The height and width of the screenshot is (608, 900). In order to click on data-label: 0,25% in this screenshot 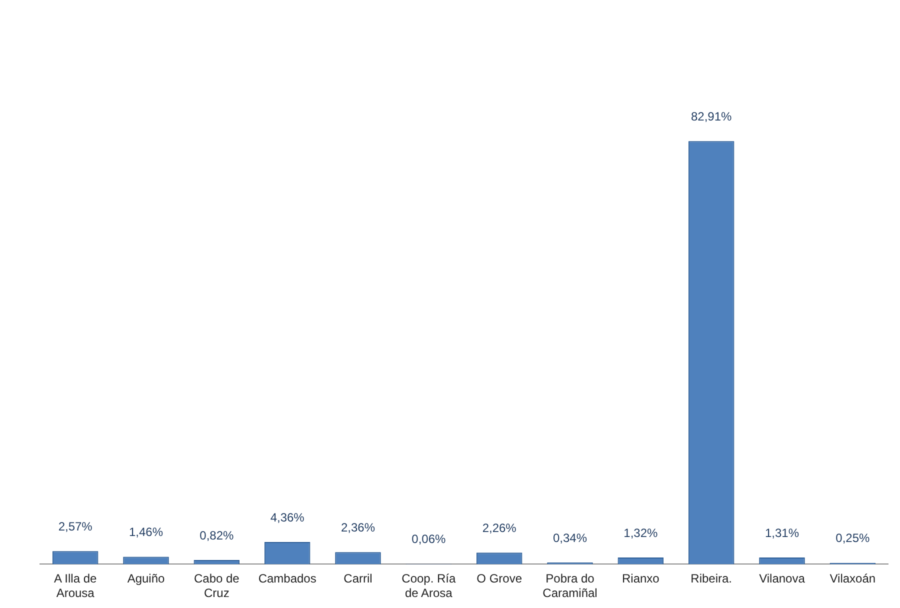, I will do `click(853, 538)`.